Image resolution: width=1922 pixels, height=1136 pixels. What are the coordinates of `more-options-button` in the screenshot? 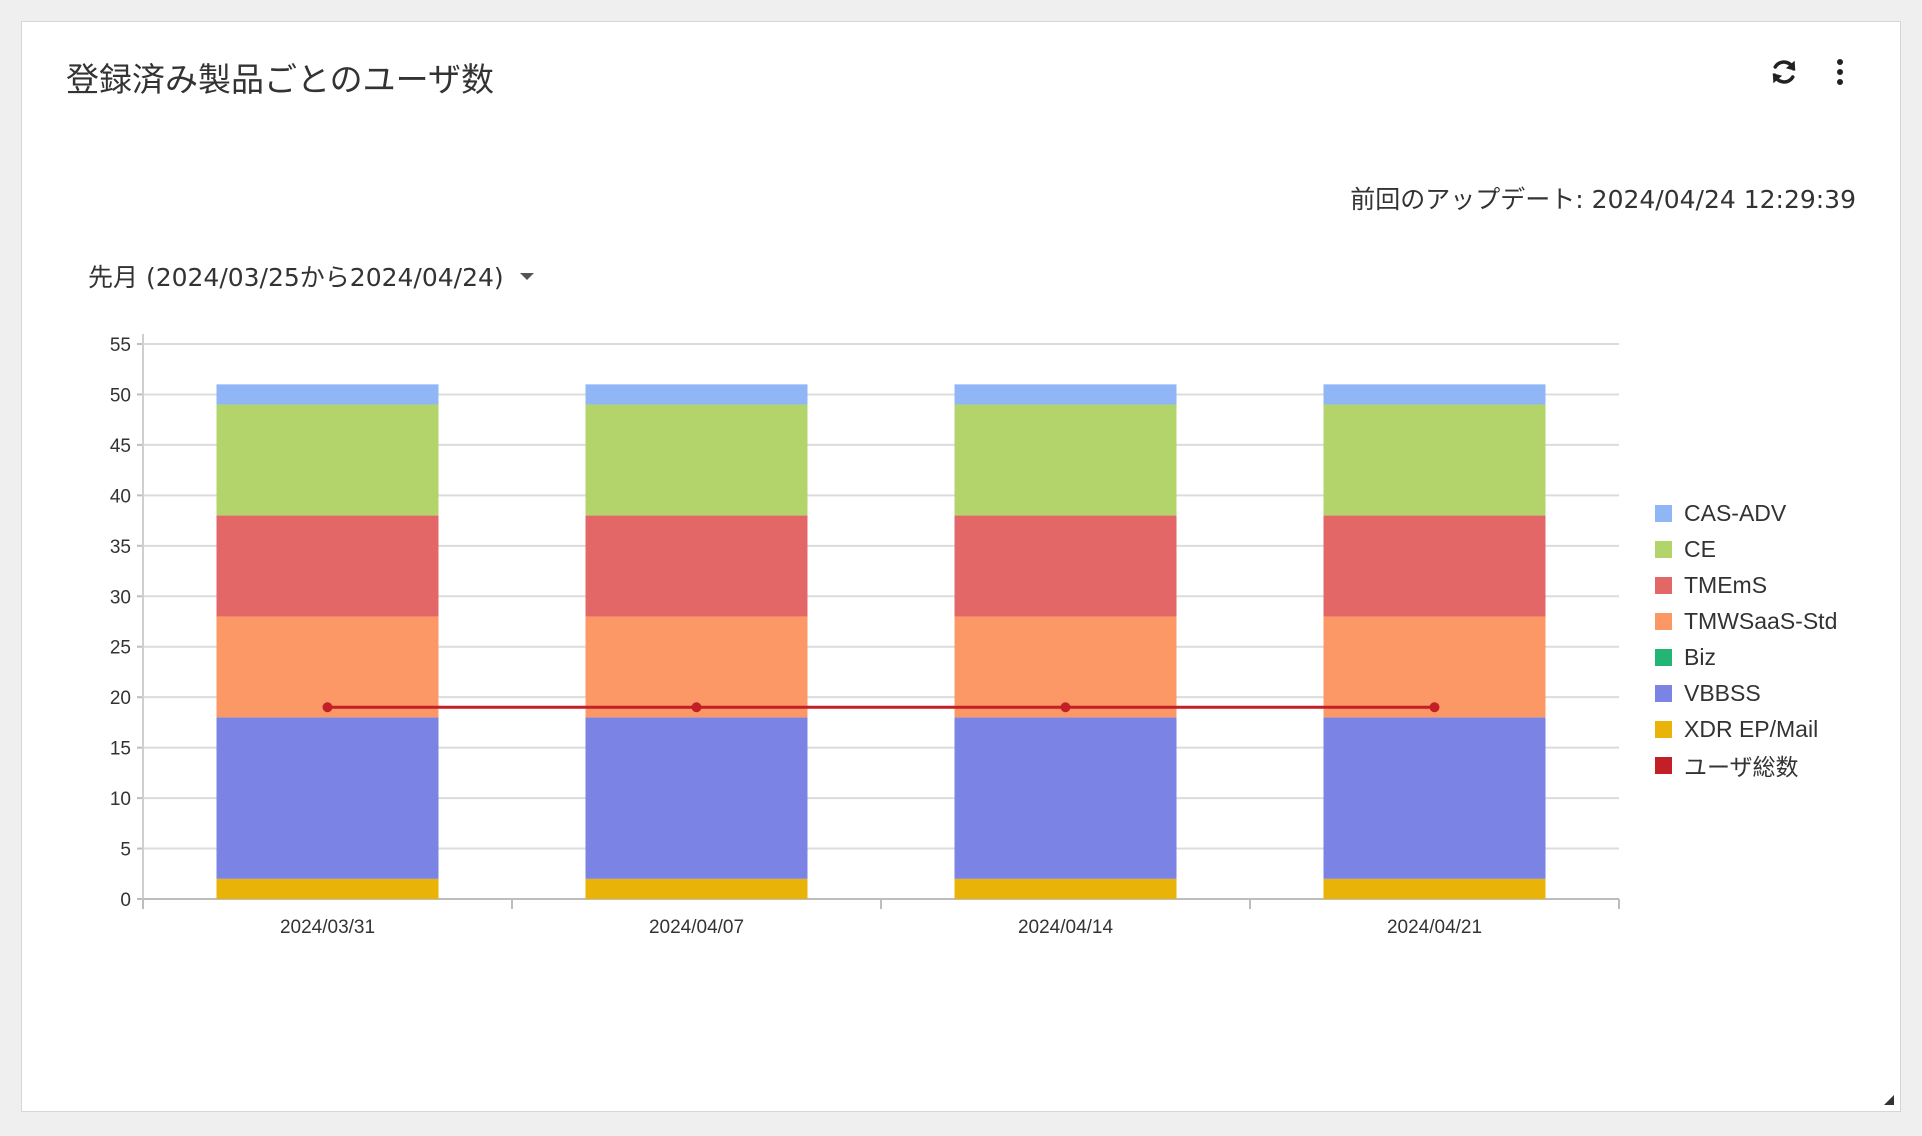 It's located at (1840, 72).